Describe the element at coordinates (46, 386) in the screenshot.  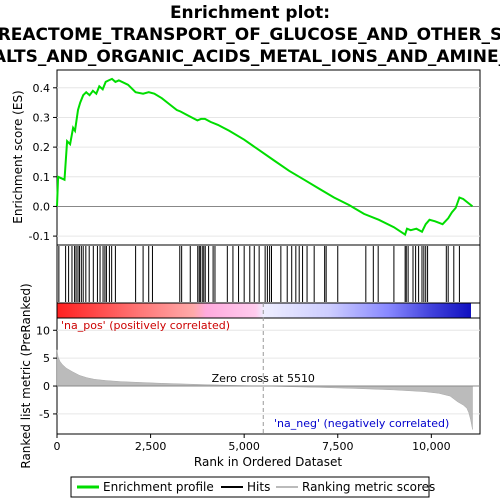
I see `rank-y-tick-label: 0` at that location.